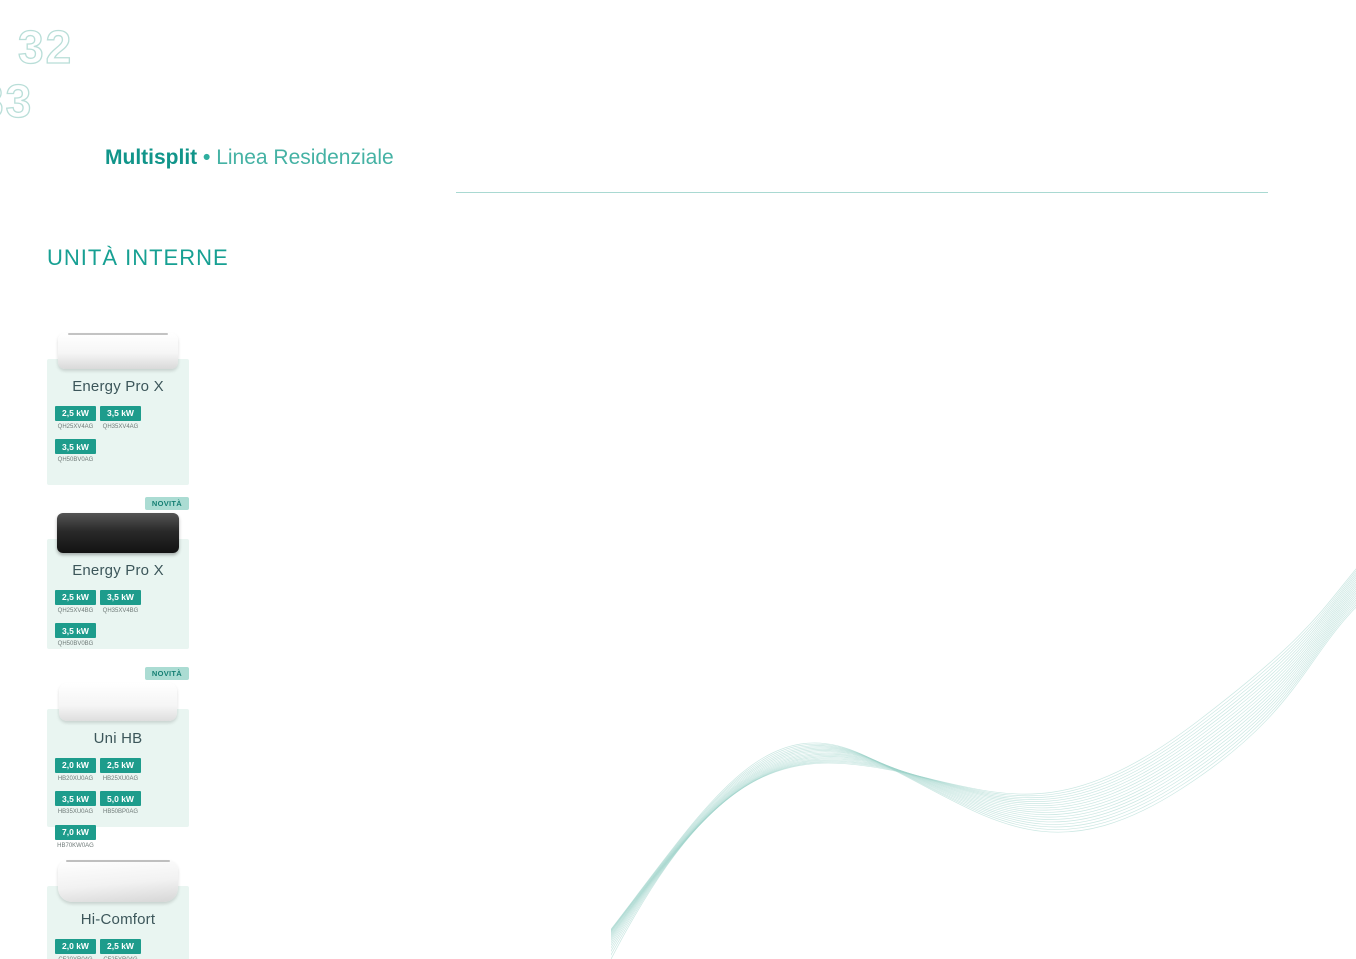 The width and height of the screenshot is (1356, 959). Describe the element at coordinates (151, 157) in the screenshot. I see `header-title-main: Multisplit` at that location.